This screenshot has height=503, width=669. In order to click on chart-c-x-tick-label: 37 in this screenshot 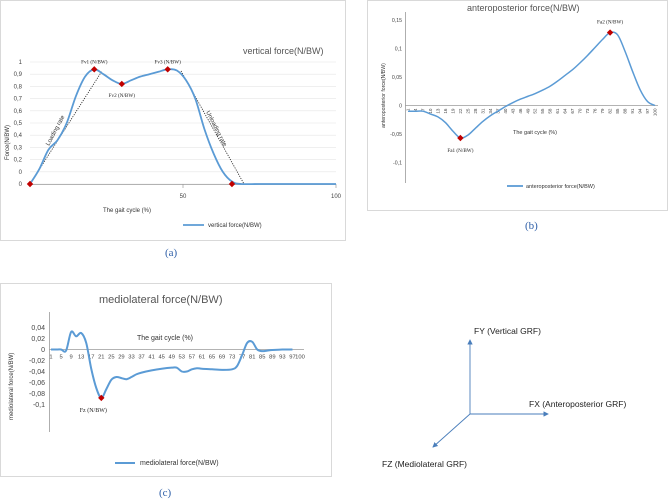, I will do `click(141, 358)`.